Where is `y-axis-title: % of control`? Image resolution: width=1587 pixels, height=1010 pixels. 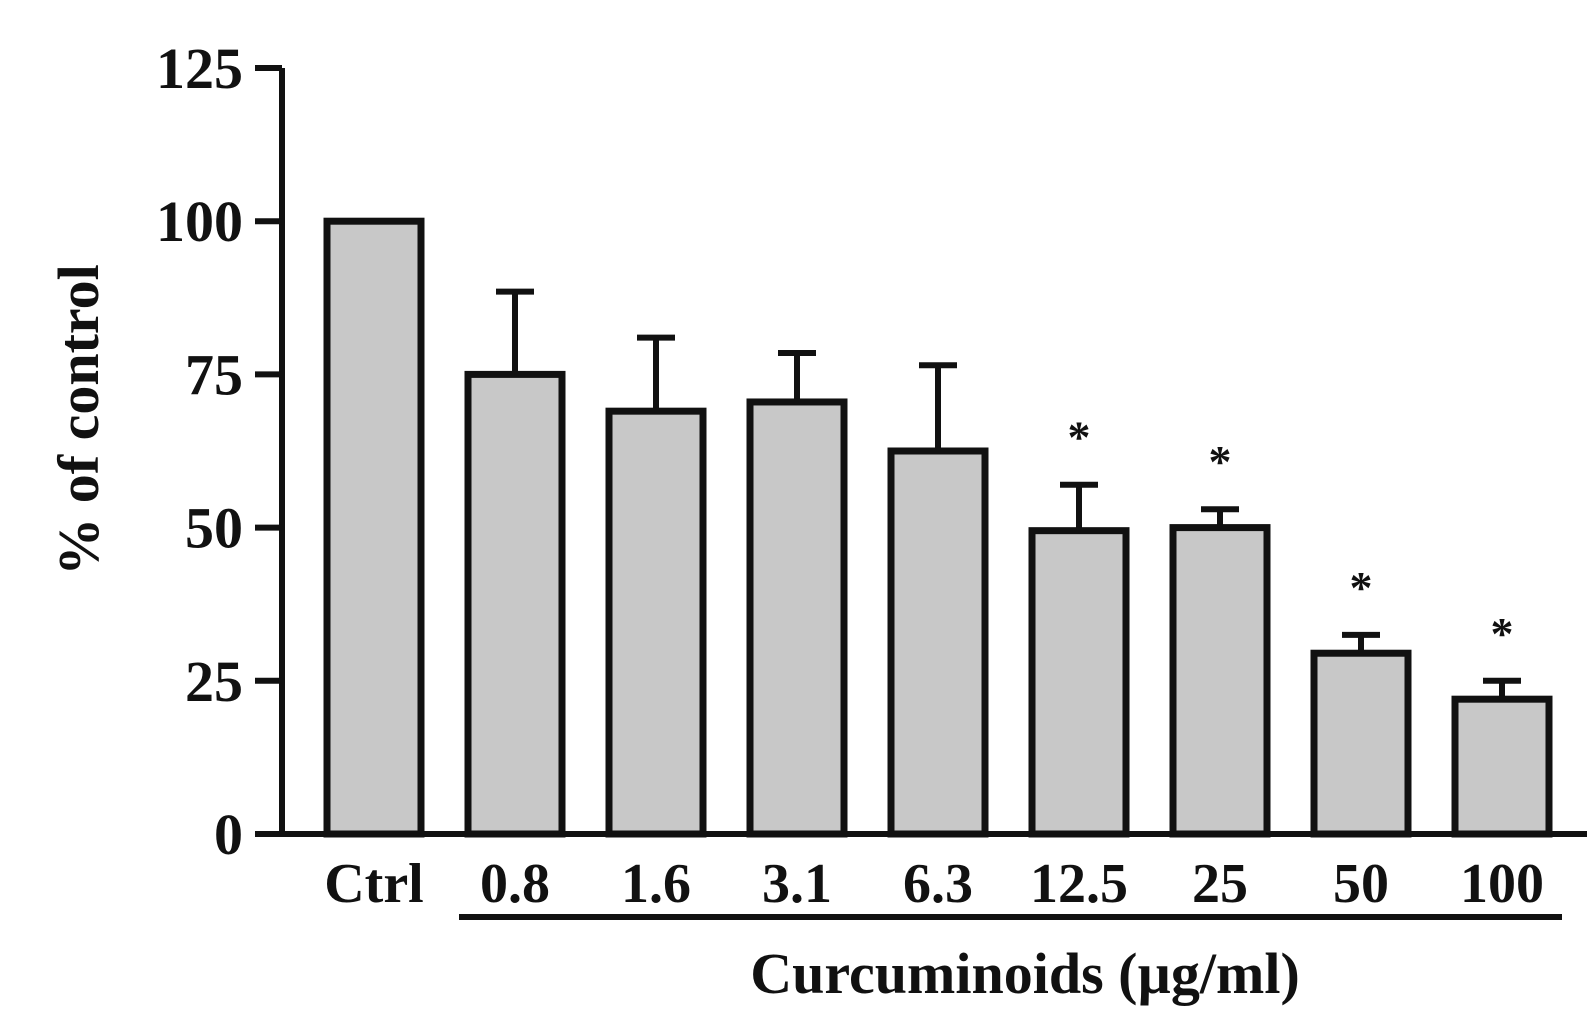
y-axis-title: % of control is located at coordinates (78, 419).